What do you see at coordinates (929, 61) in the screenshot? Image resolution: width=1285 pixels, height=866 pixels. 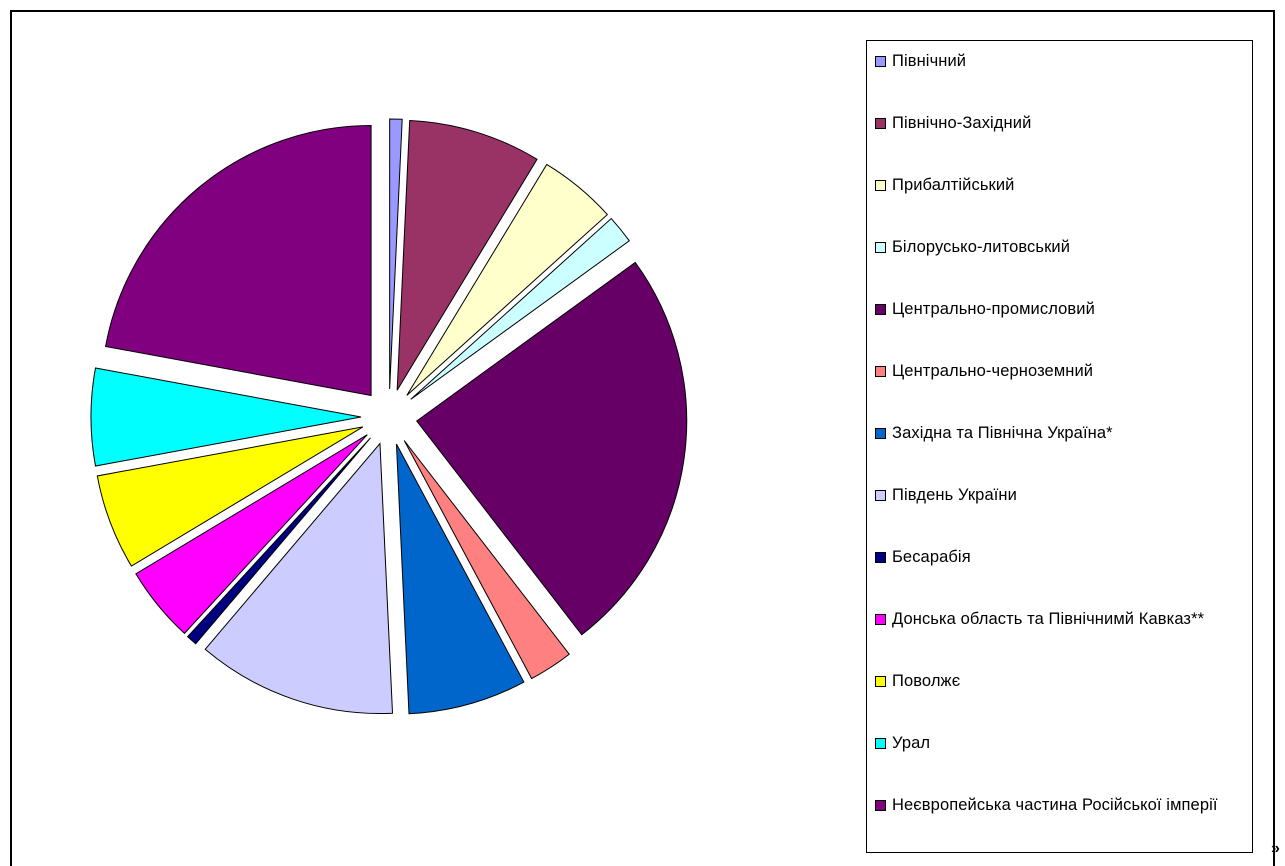 I see `legend-label: Північний` at bounding box center [929, 61].